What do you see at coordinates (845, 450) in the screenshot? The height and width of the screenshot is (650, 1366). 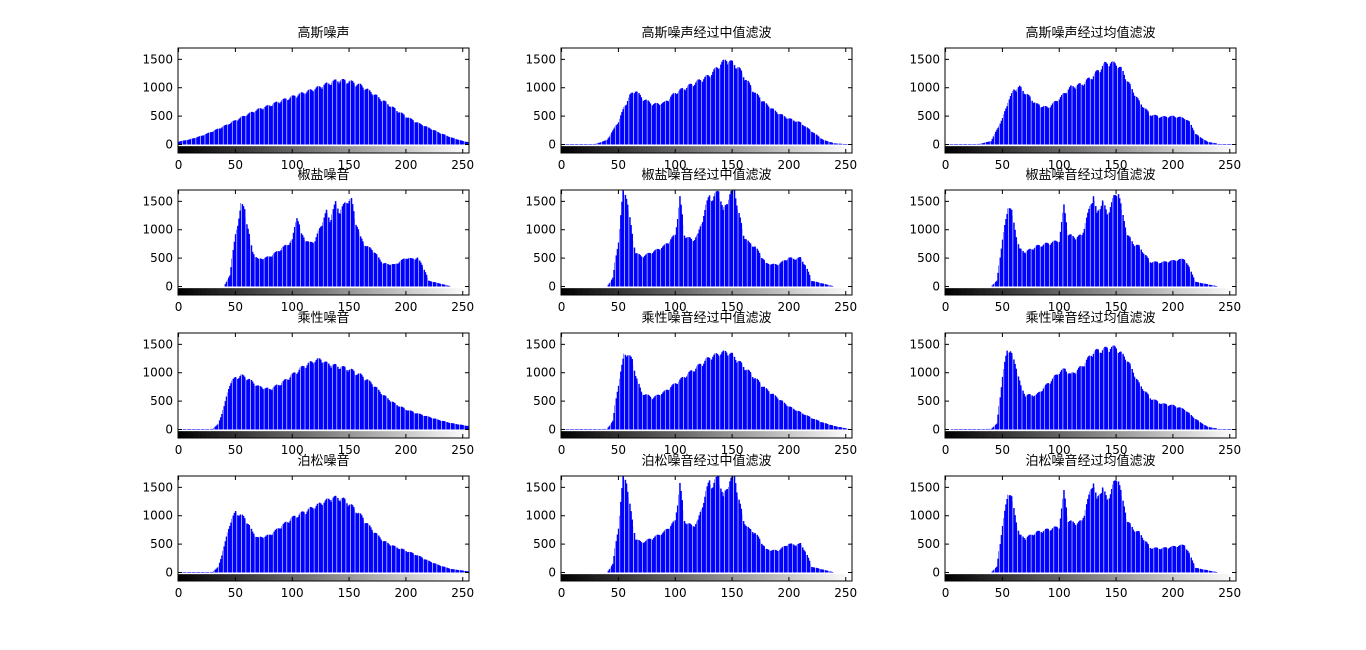 I see `x-tick-label: 250` at bounding box center [845, 450].